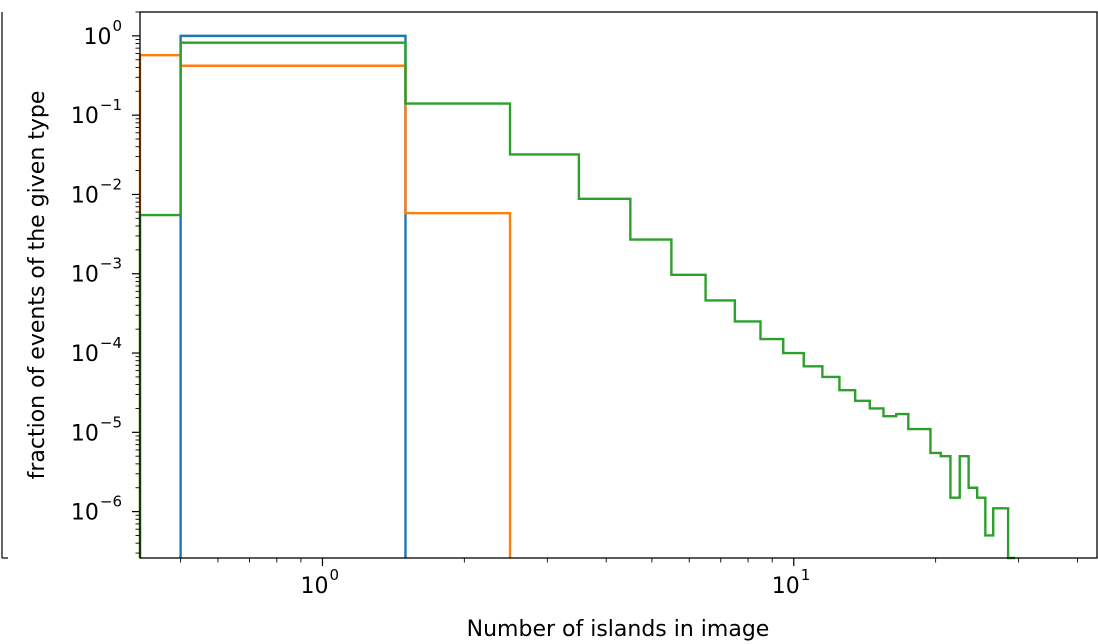 Image resolution: width=1098 pixels, height=644 pixels. What do you see at coordinates (629, 578) in the screenshot?
I see `x-axis-ticks: 10 0 10 1` at bounding box center [629, 578].